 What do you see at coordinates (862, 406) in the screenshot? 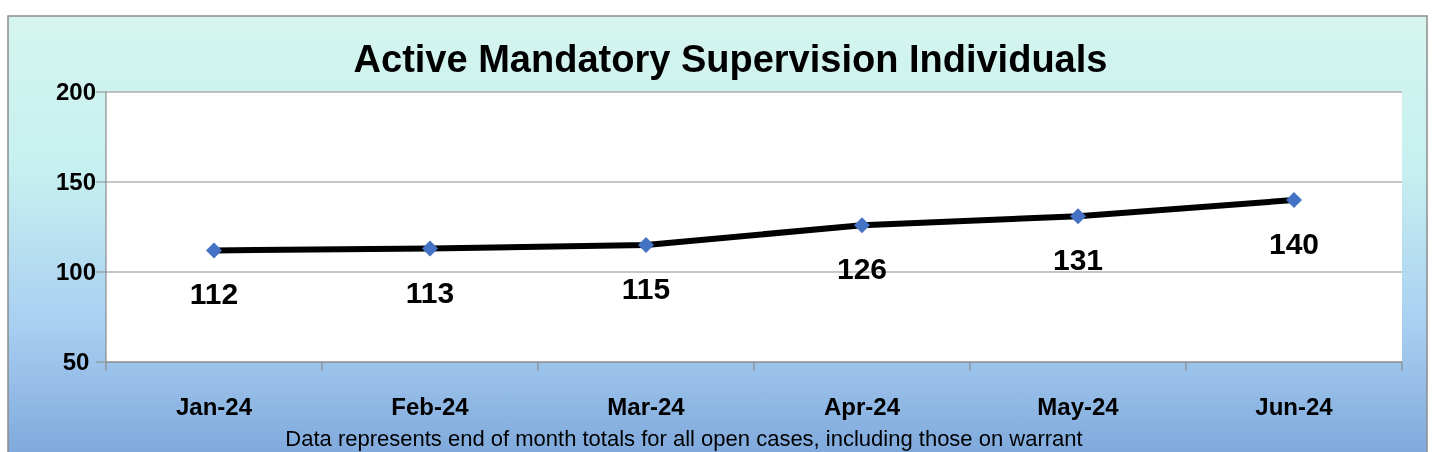
I see `x-tick-label: Apr-24` at bounding box center [862, 406].